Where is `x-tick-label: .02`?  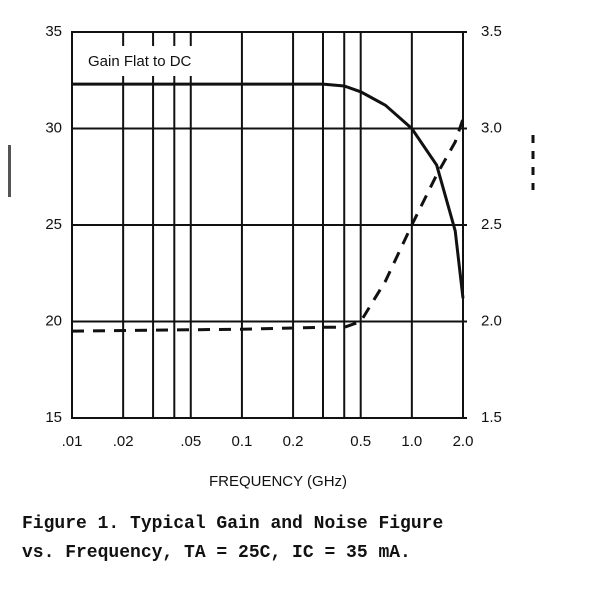
x-tick-label: .02 is located at coordinates (123, 441).